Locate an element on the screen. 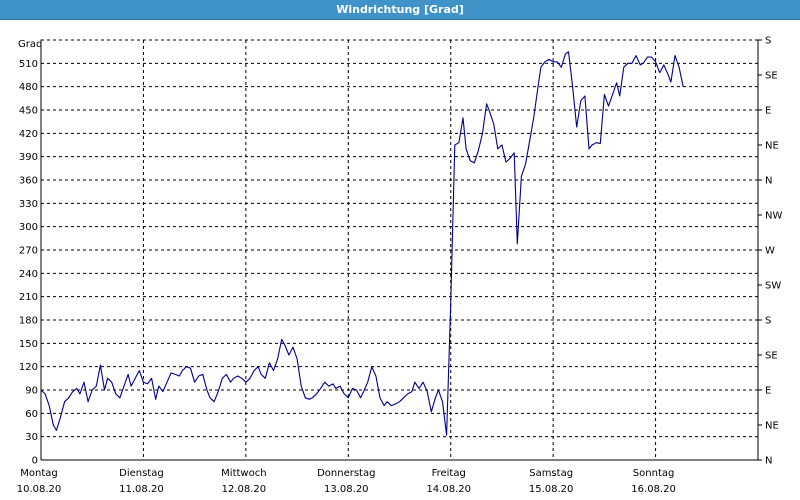 The image size is (800, 500). y-tick-label: 210 is located at coordinates (28, 297).